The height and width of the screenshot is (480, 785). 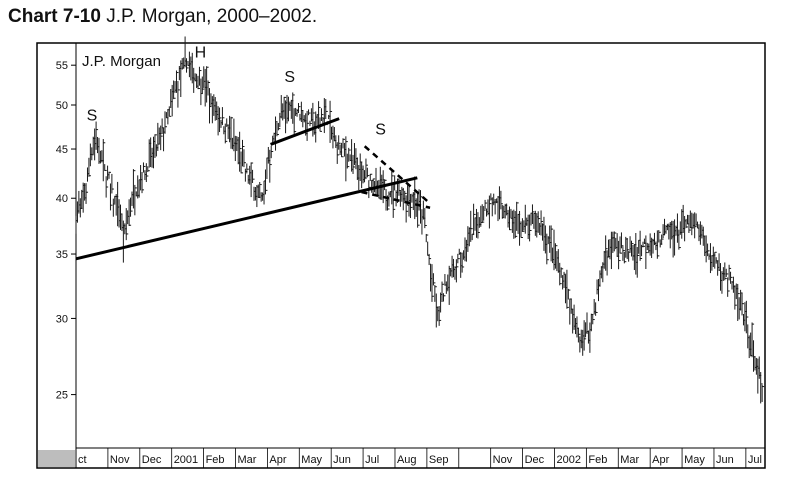 I want to click on y-tick-label: 55, so click(x=62, y=66).